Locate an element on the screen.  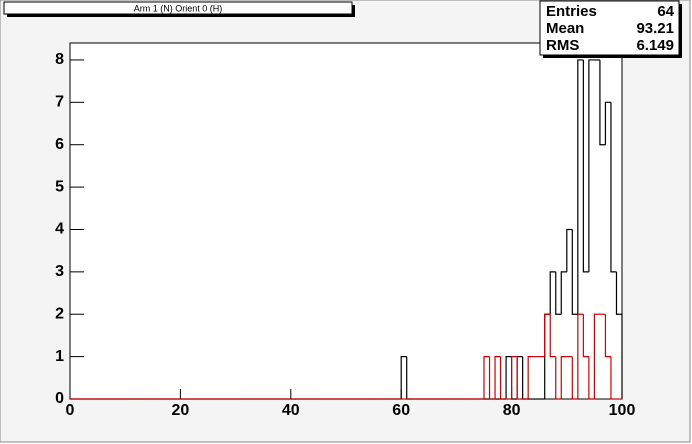
x-tick-label: 80 is located at coordinates (512, 410).